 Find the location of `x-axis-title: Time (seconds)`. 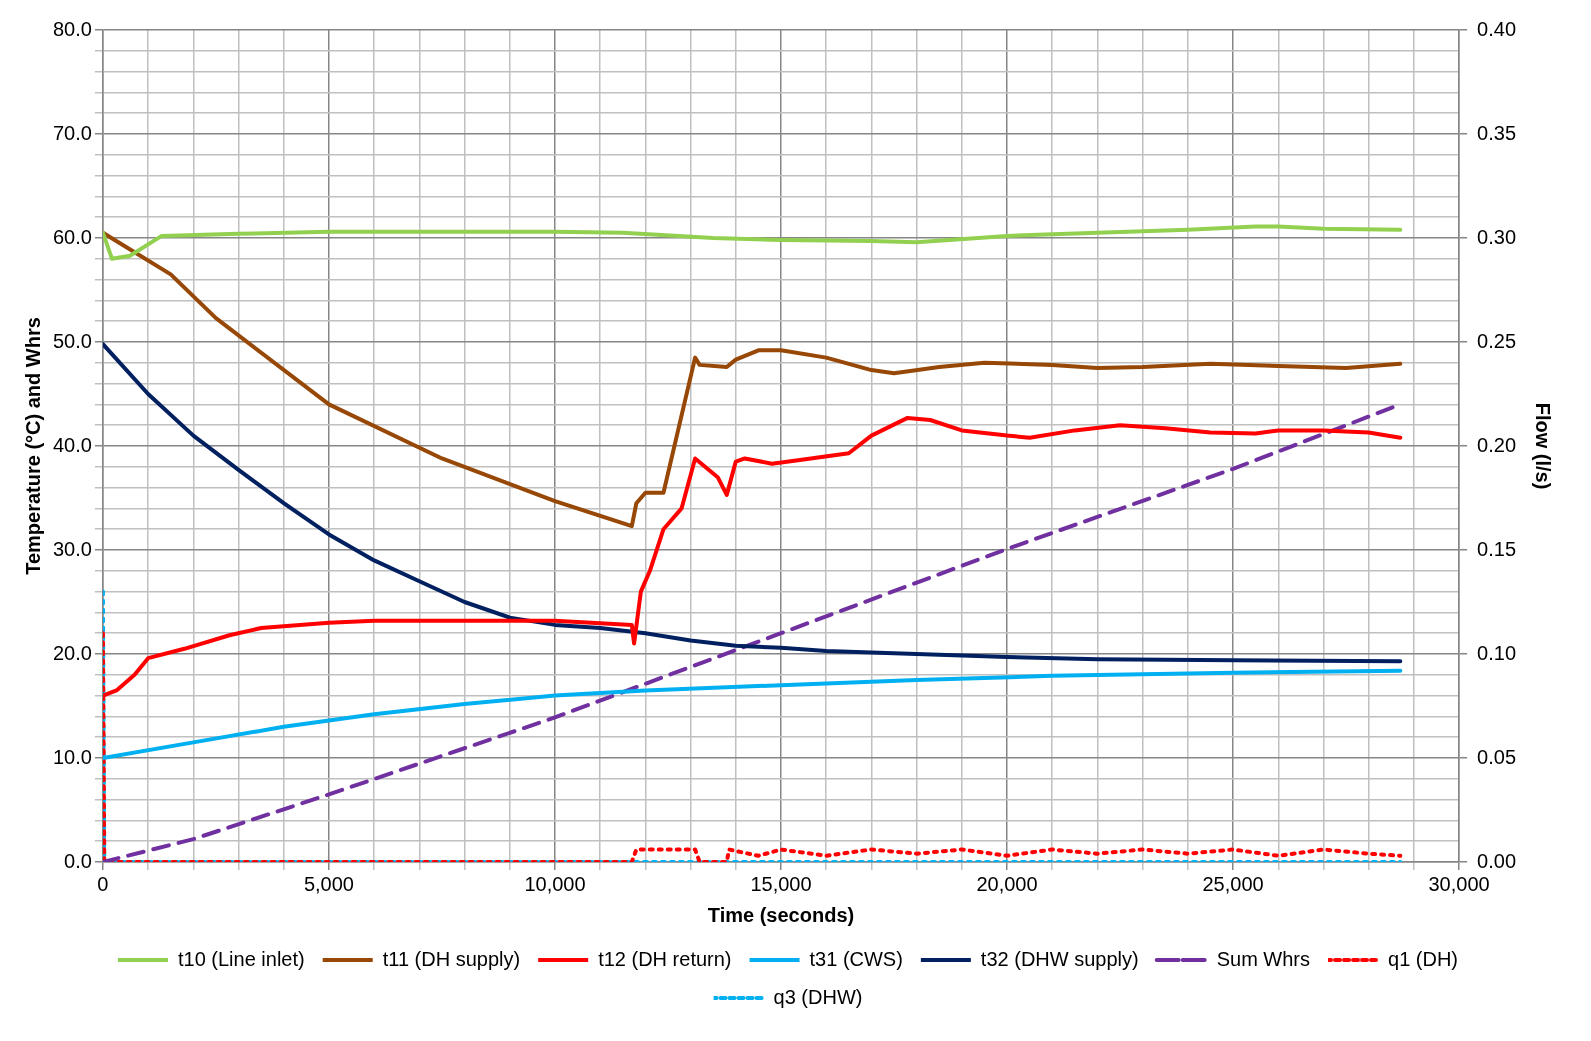

x-axis-title: Time (seconds) is located at coordinates (781, 914).